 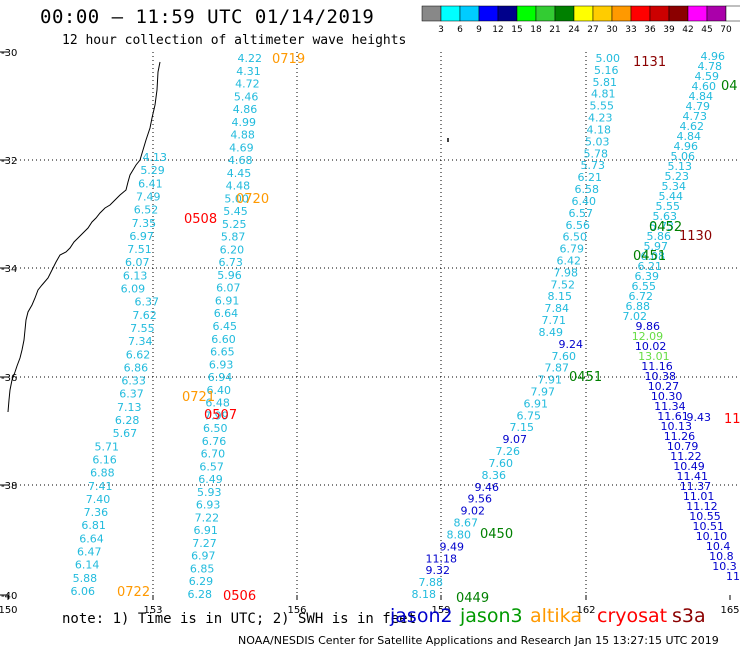 I want to click on wave-height-label: 4.69, so click(x=241, y=147).